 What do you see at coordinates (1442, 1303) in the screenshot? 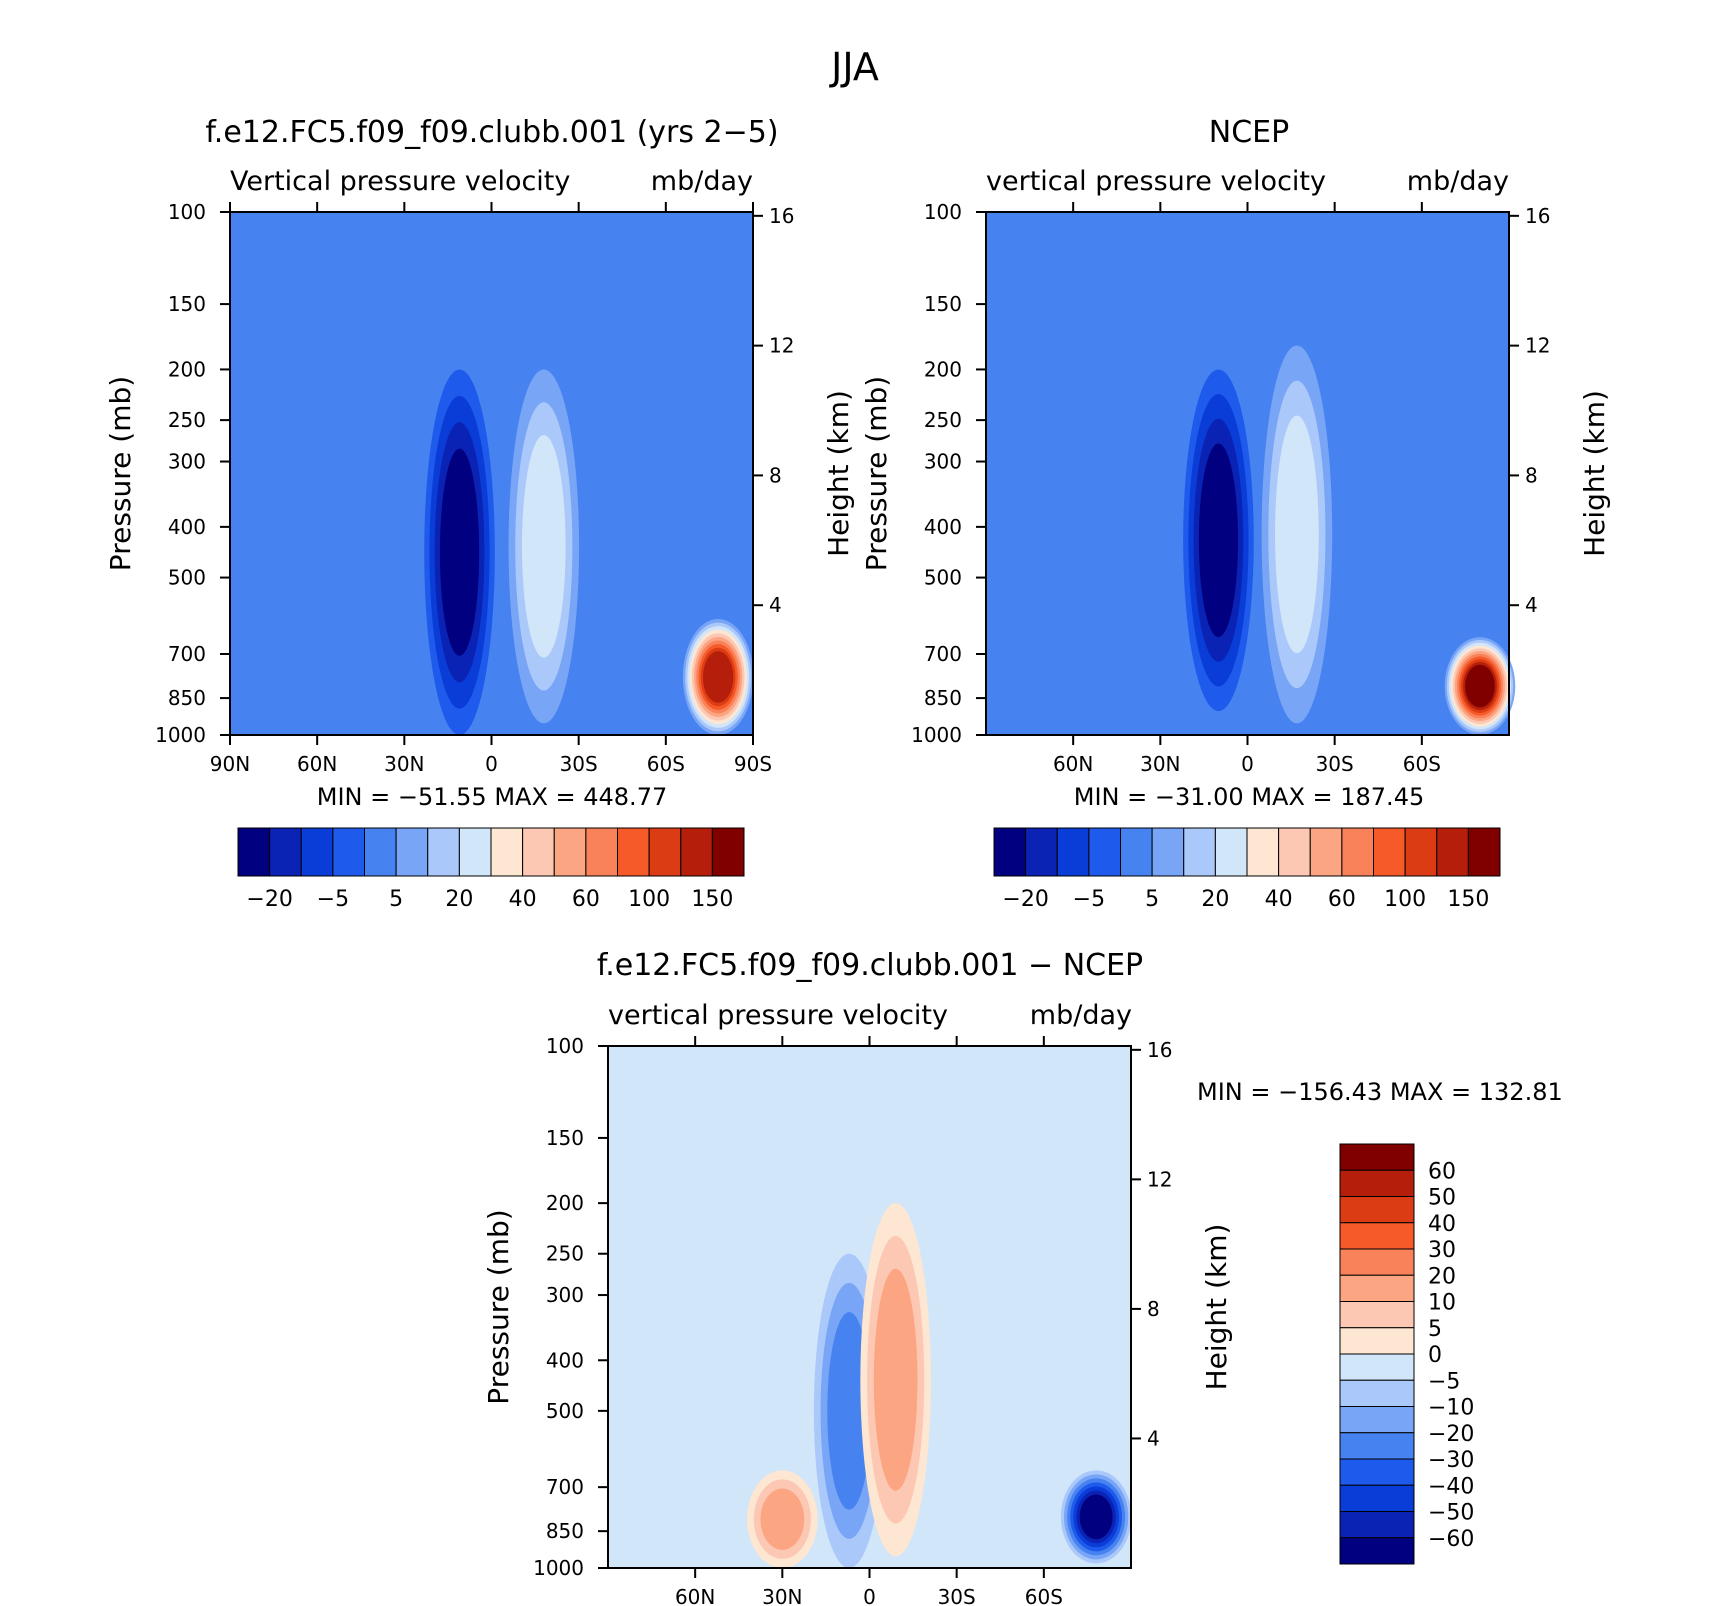
I see `colorbar-label: 10` at bounding box center [1442, 1303].